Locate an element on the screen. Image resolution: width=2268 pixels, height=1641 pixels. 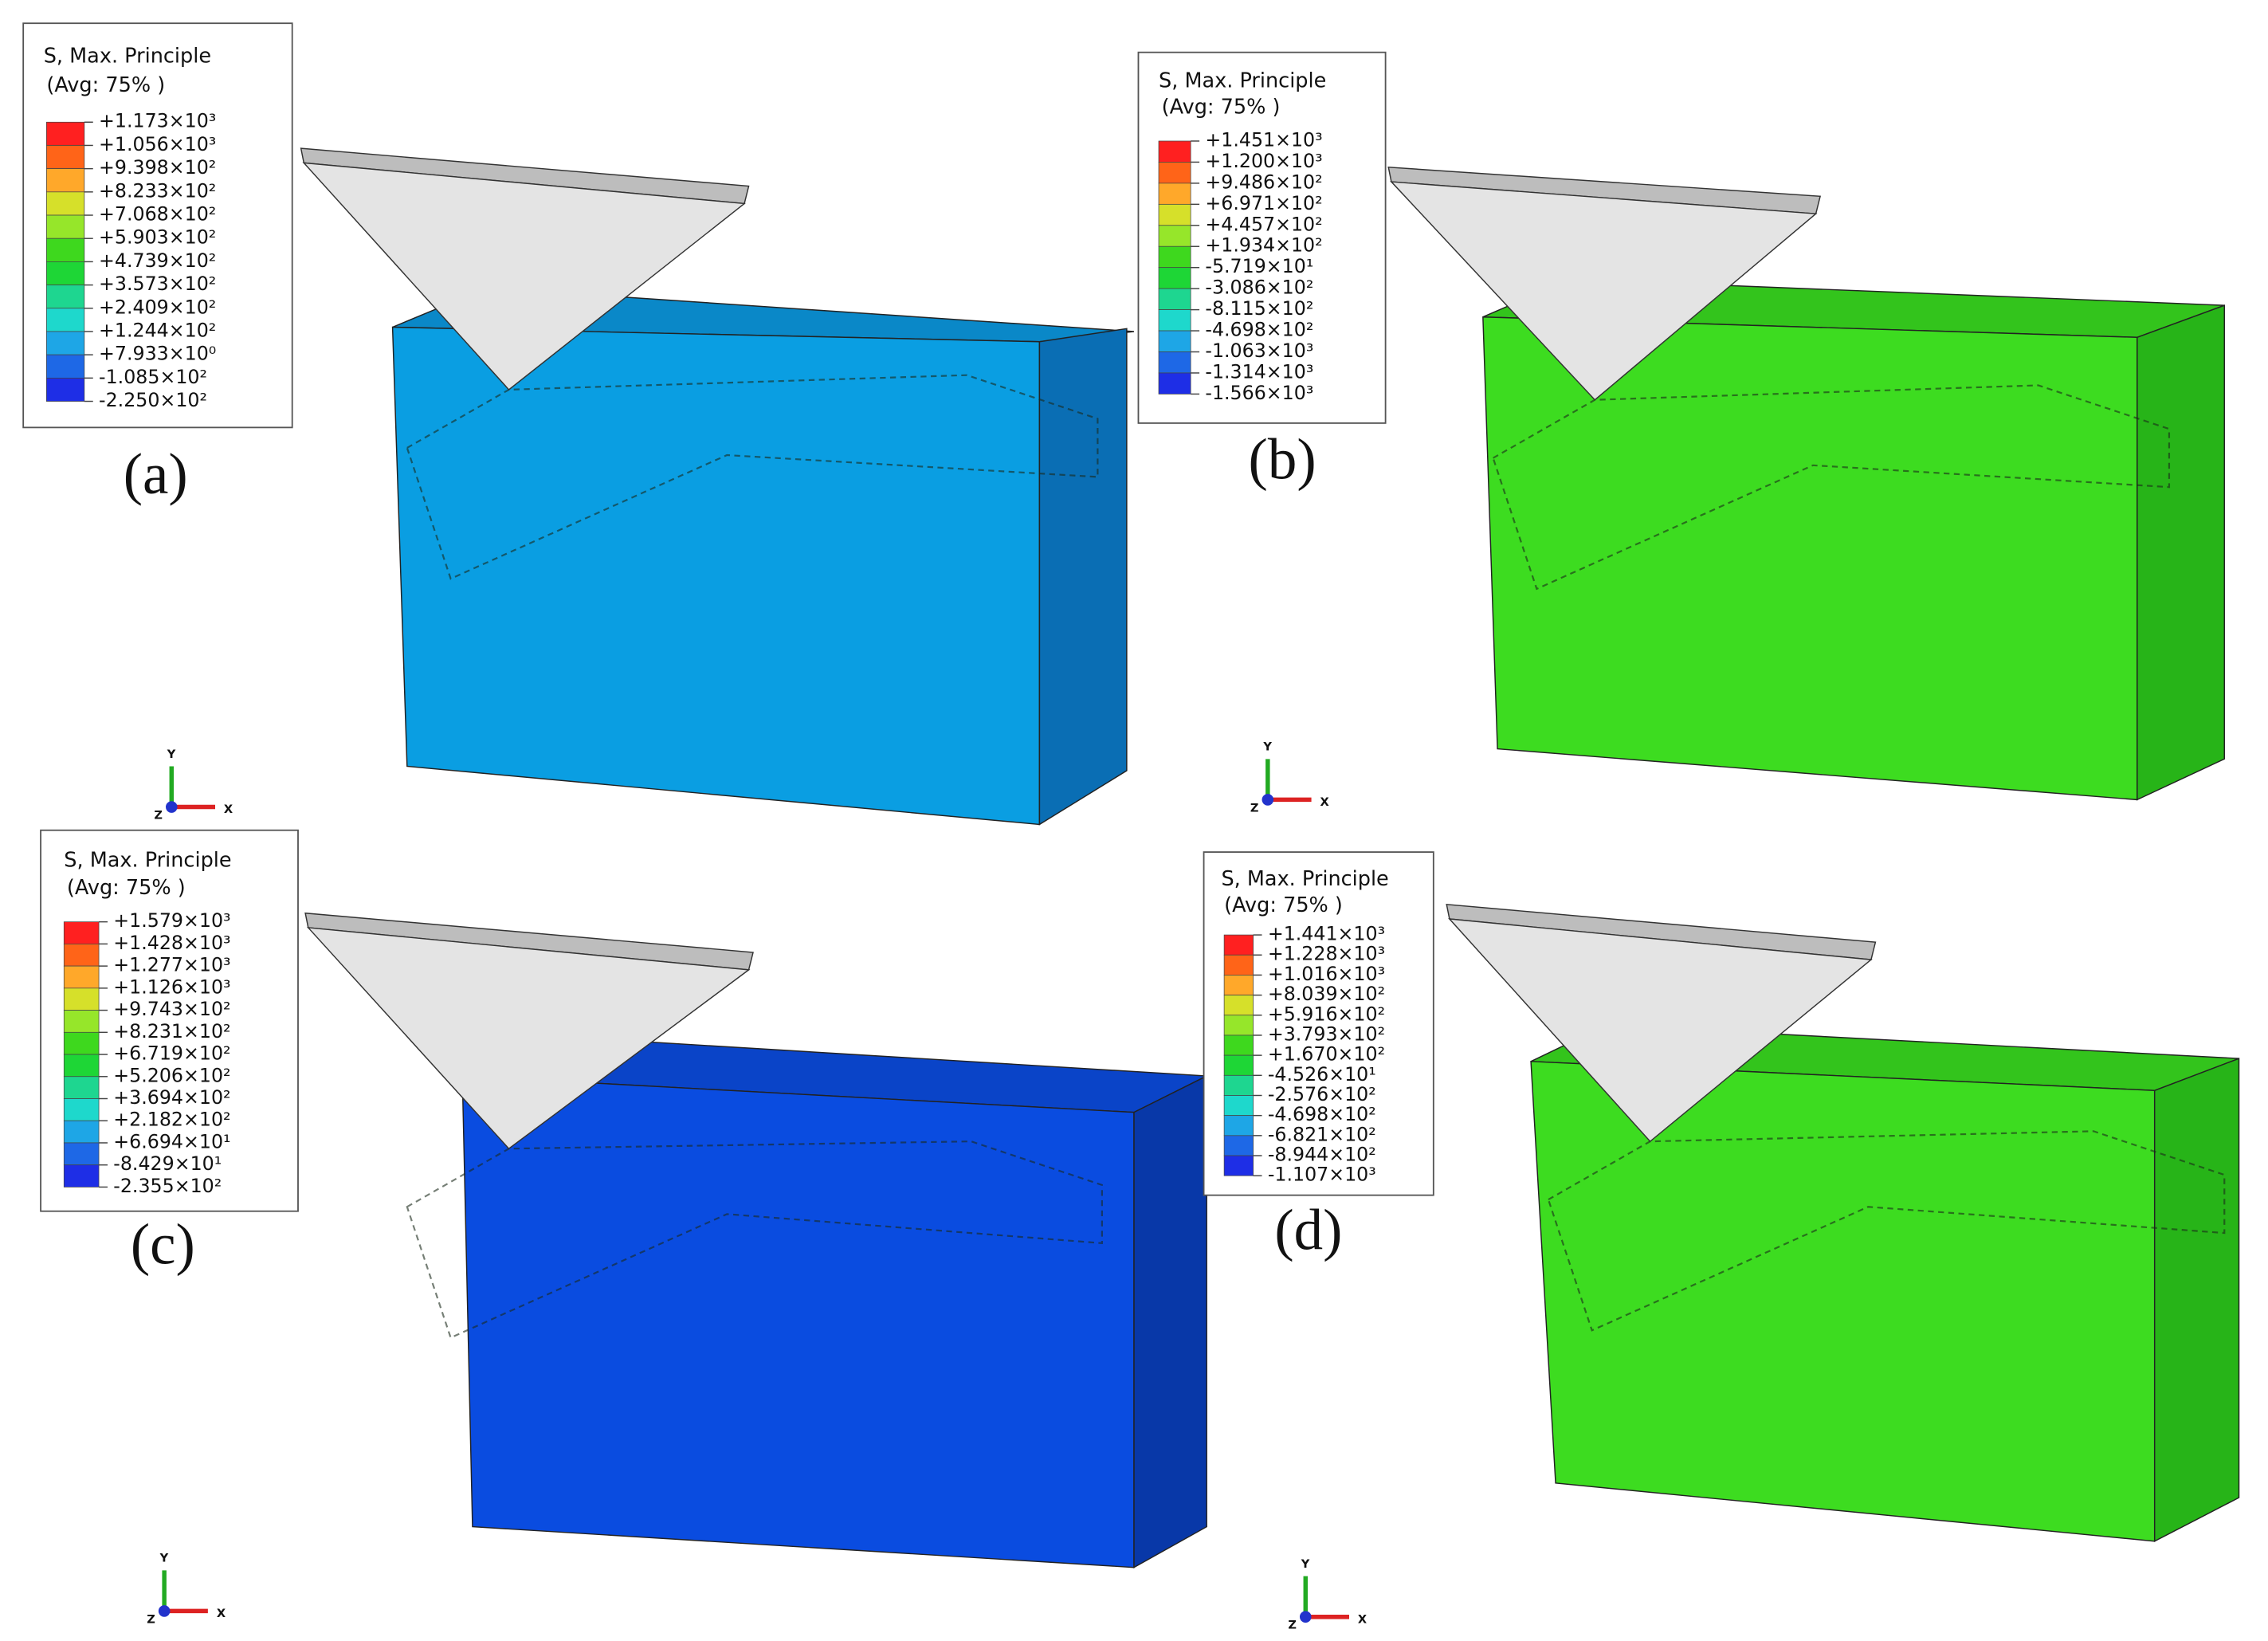
legend-label: +1.670×10² is located at coordinates (1326, 1054).